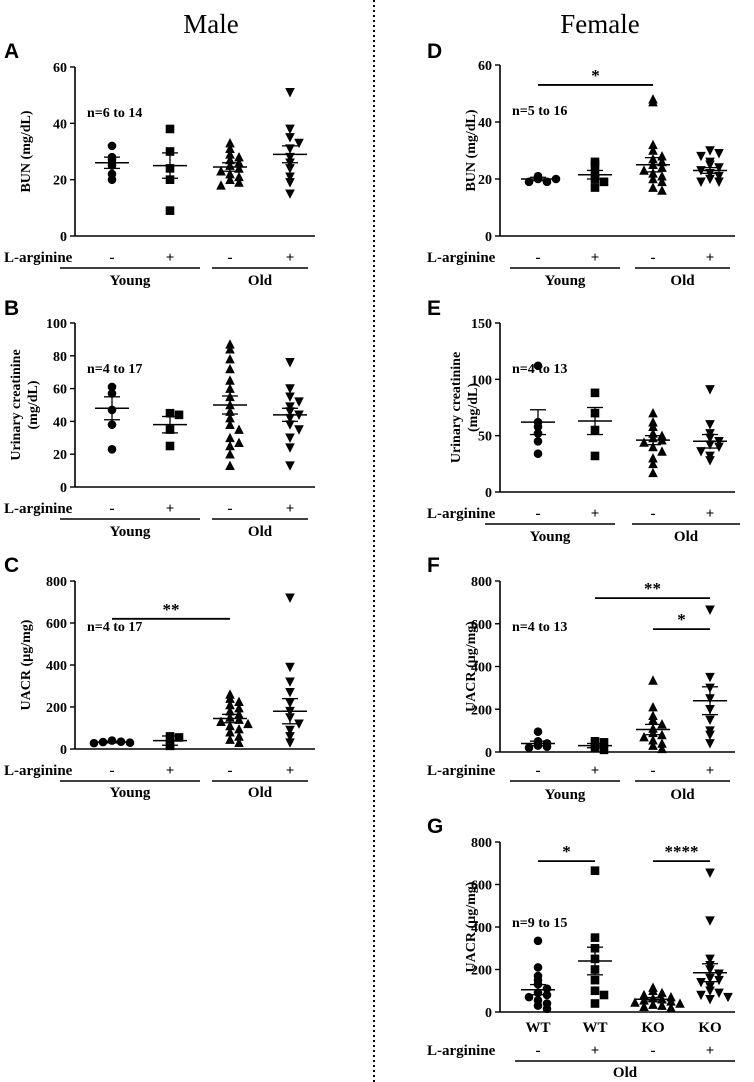  I want to click on significance-label: **, so click(652, 588).